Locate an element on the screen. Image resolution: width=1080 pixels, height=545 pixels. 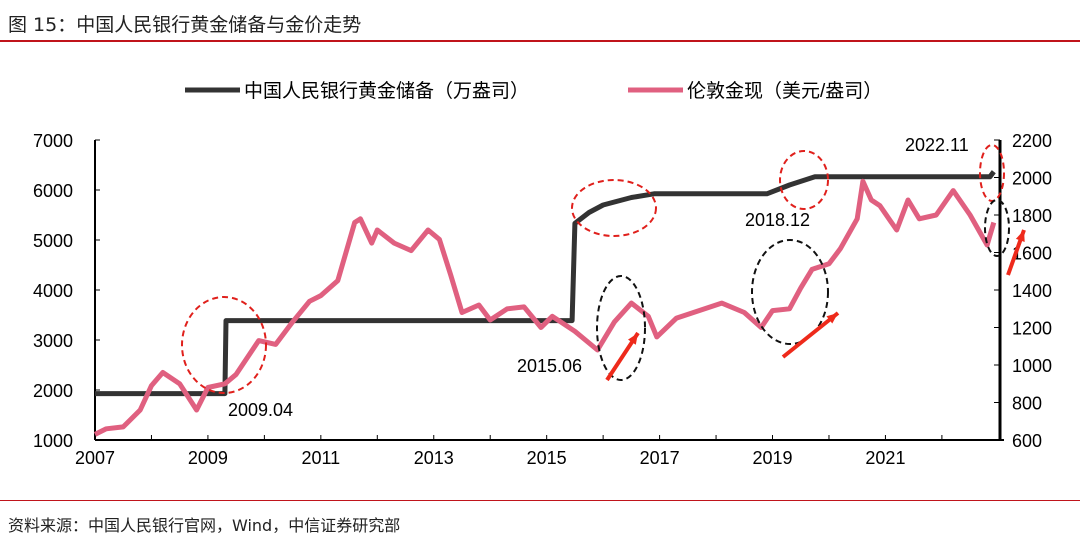
right-tick-label: 800 is located at coordinates (1027, 404).